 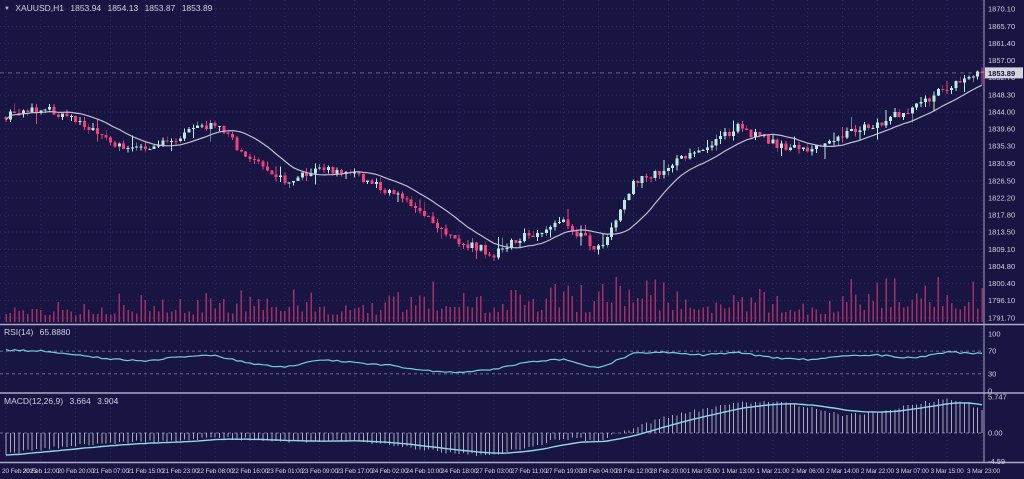 I want to click on time-tick-label: 1 Mar 13:00, so click(x=739, y=471).